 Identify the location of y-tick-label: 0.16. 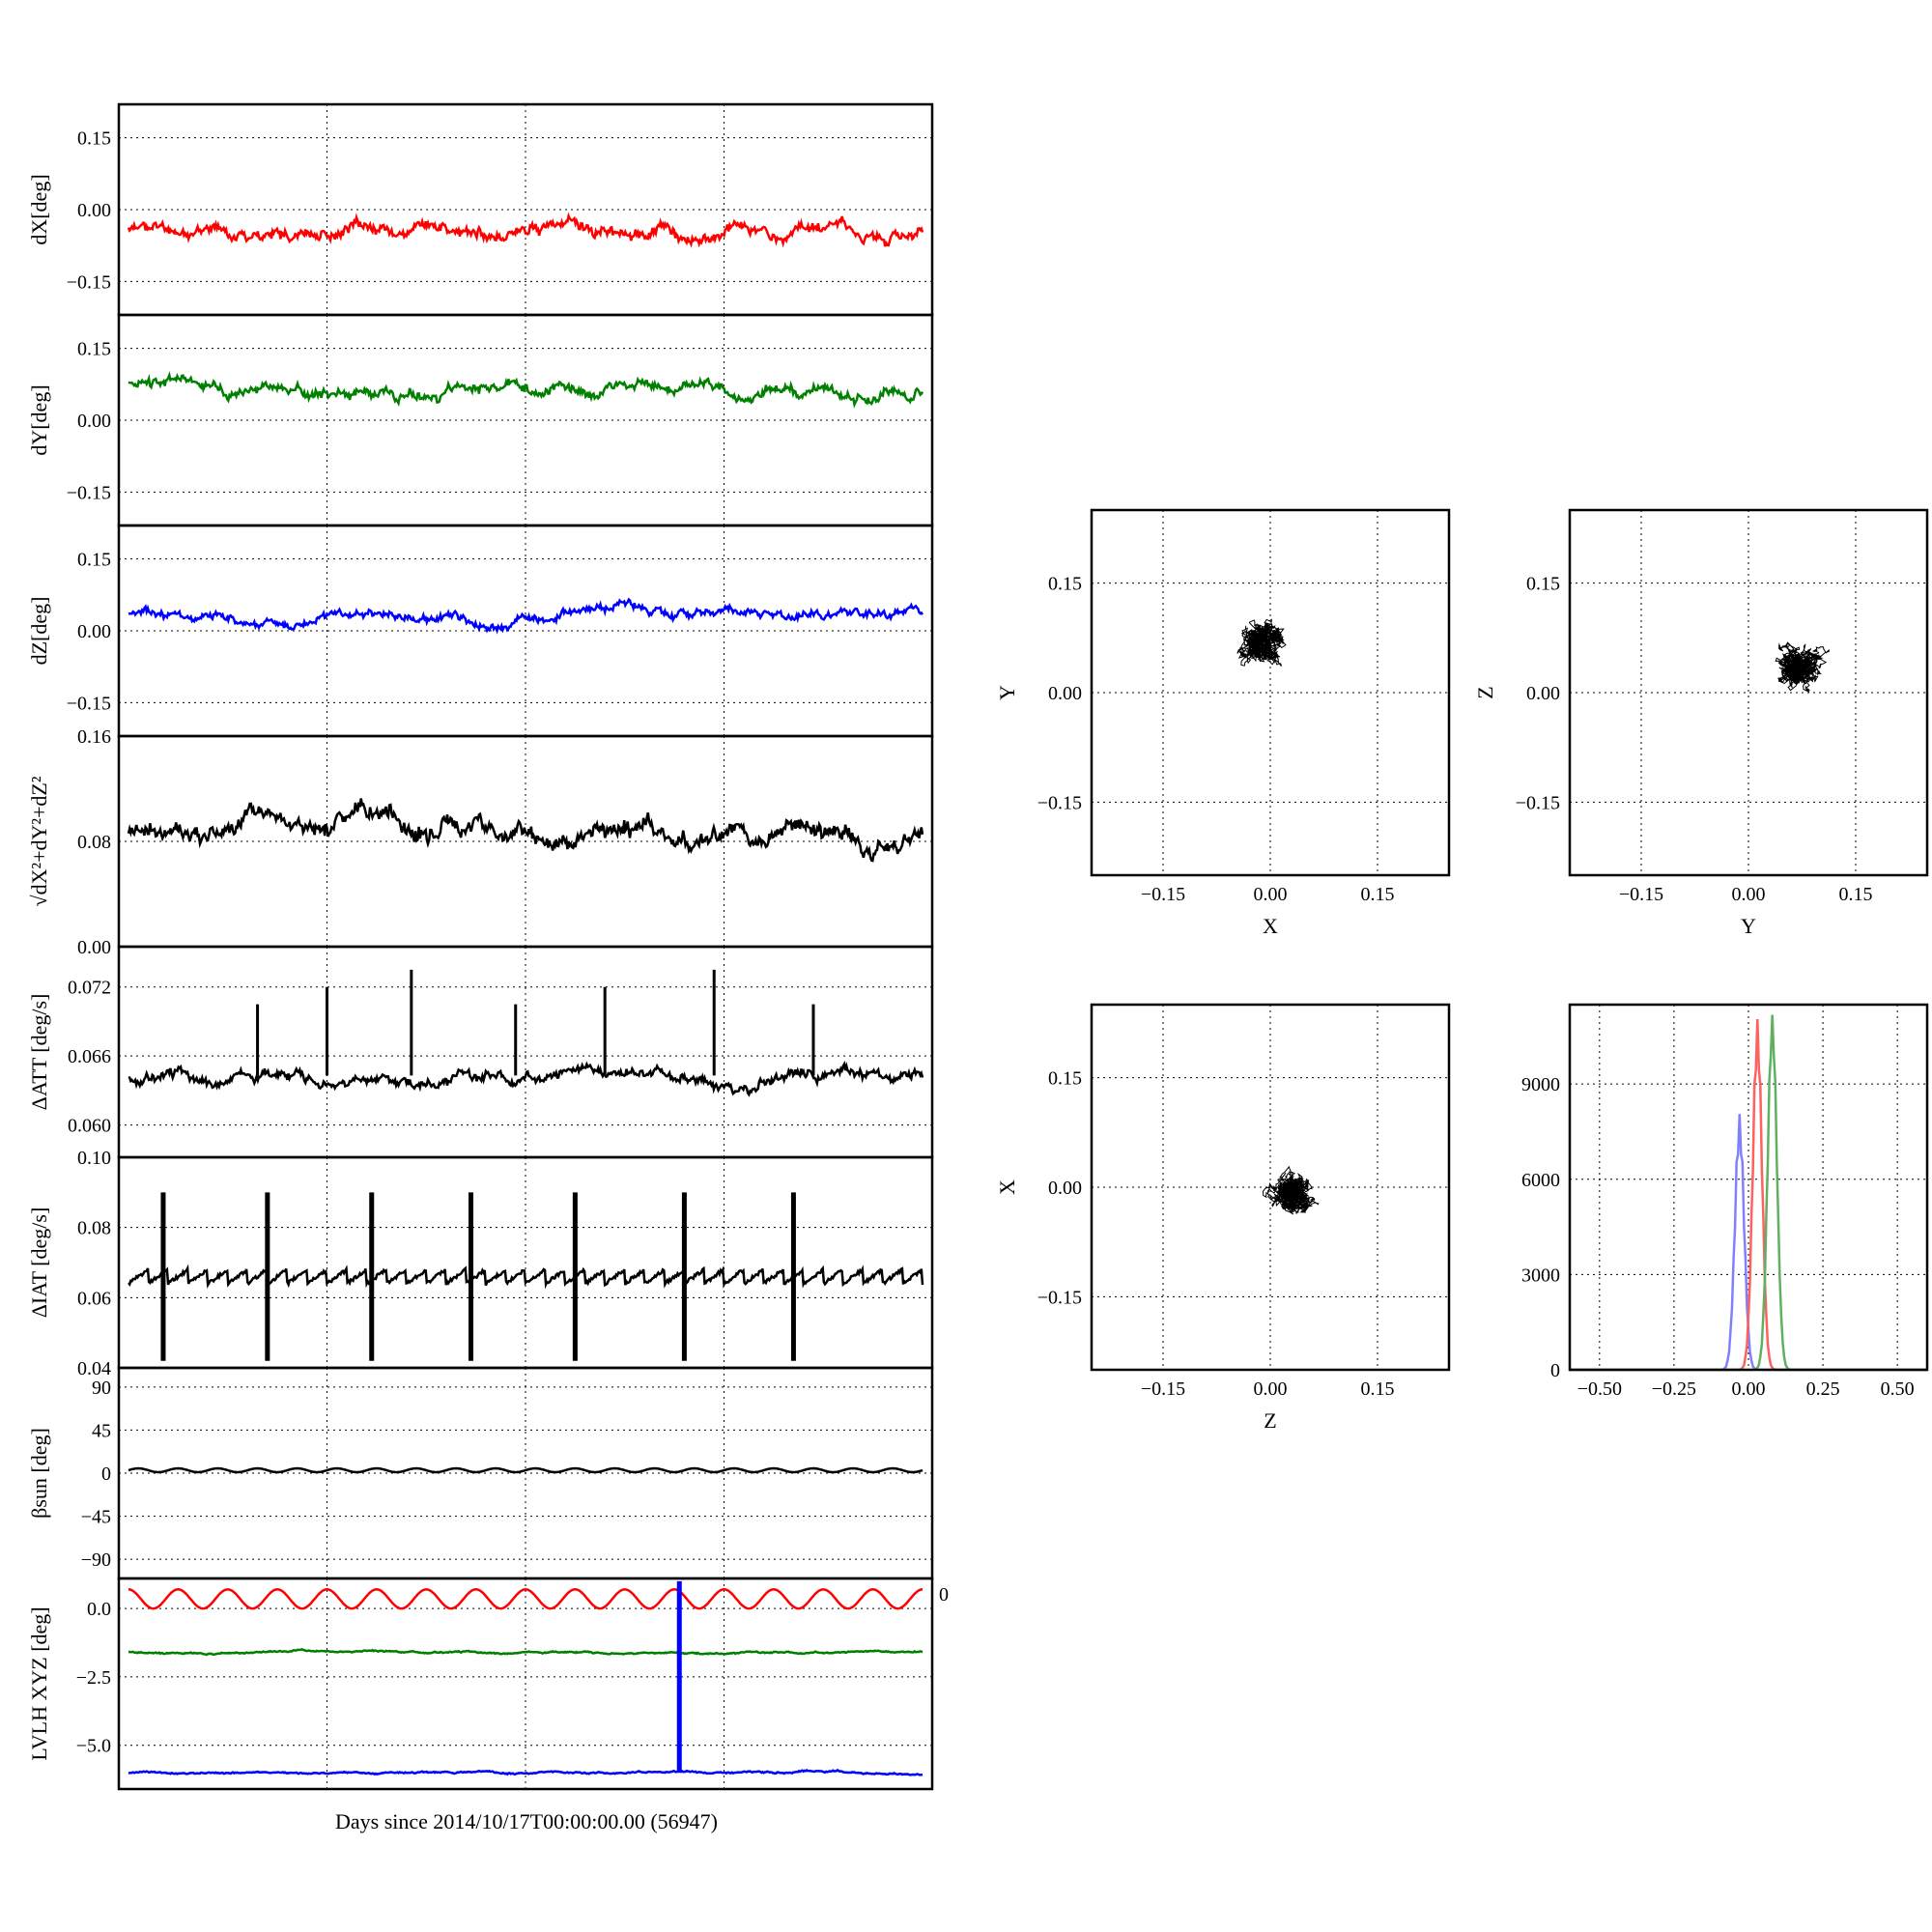
(94, 737).